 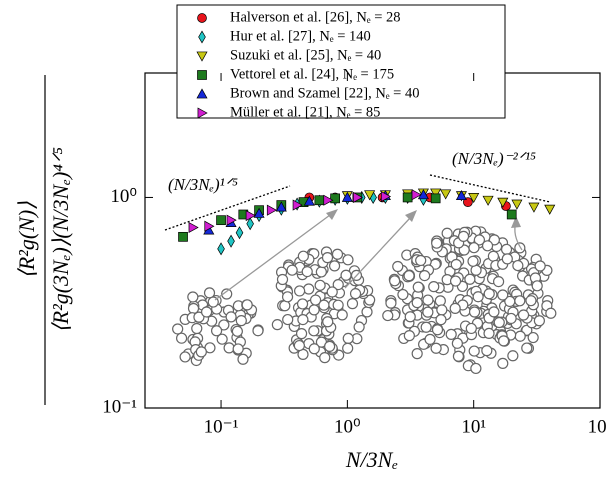 I want to click on x-axis-label: N/3Nₑ, so click(x=371, y=459).